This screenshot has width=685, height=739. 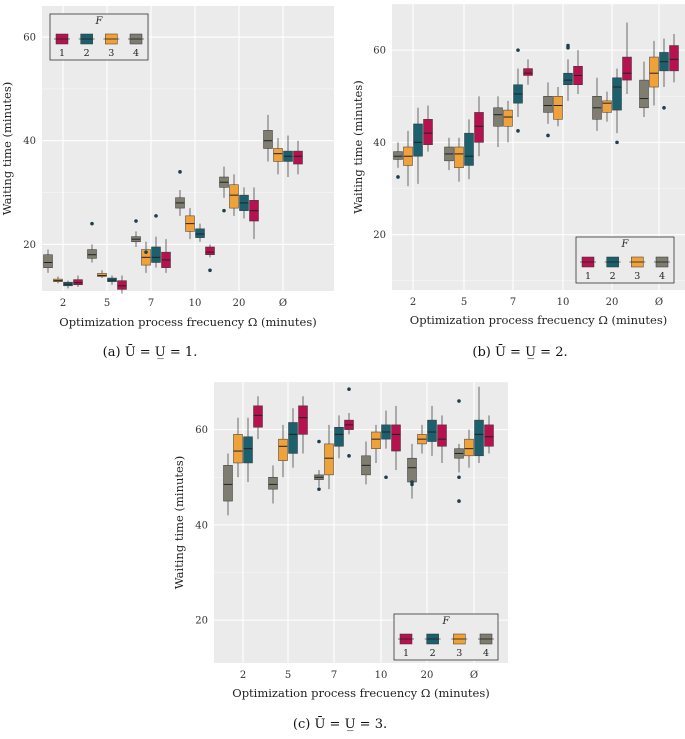 I want to click on x-tick-label: Ø, so click(x=283, y=303).